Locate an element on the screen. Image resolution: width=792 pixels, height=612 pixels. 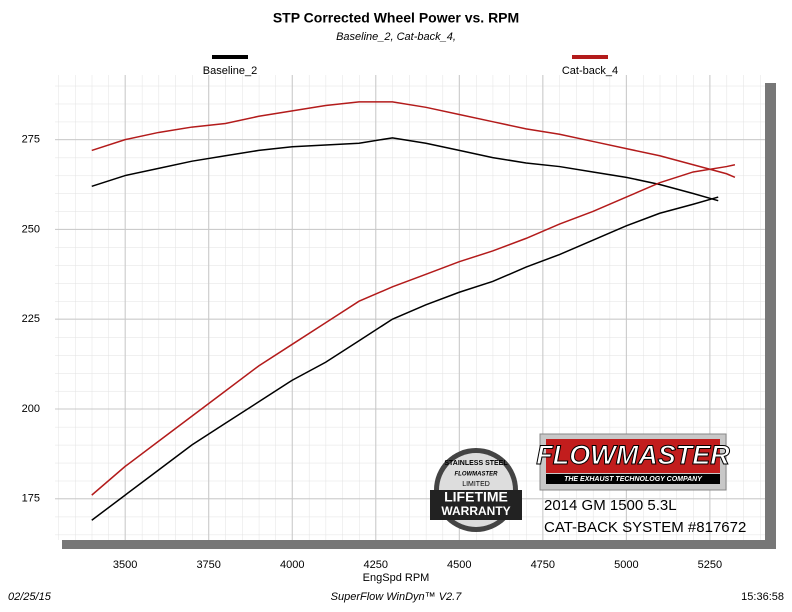
x-tick-label: 5000 is located at coordinates (626, 565).